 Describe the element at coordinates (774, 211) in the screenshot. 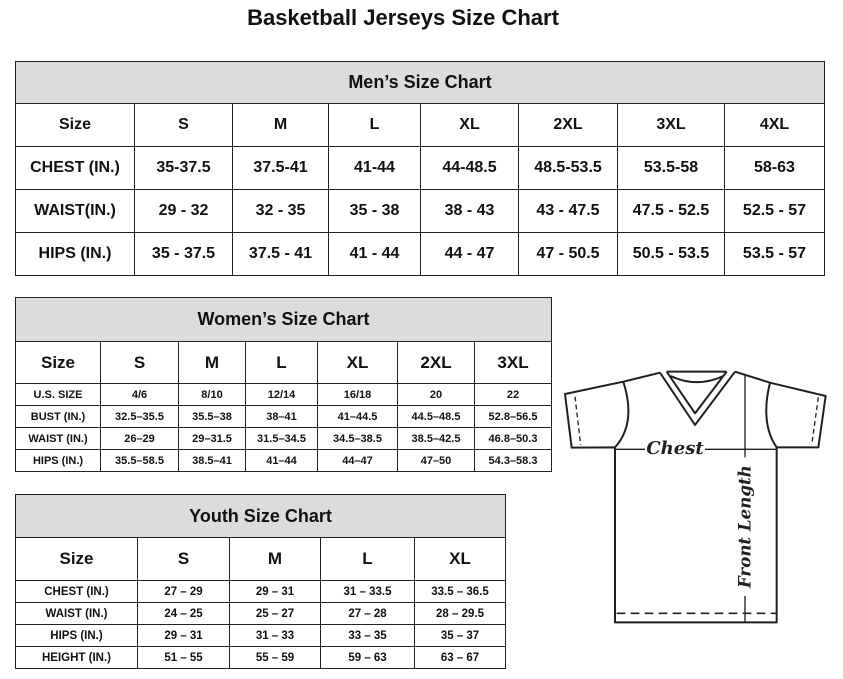

I see `measurement-cell: 52.5 - 57` at that location.